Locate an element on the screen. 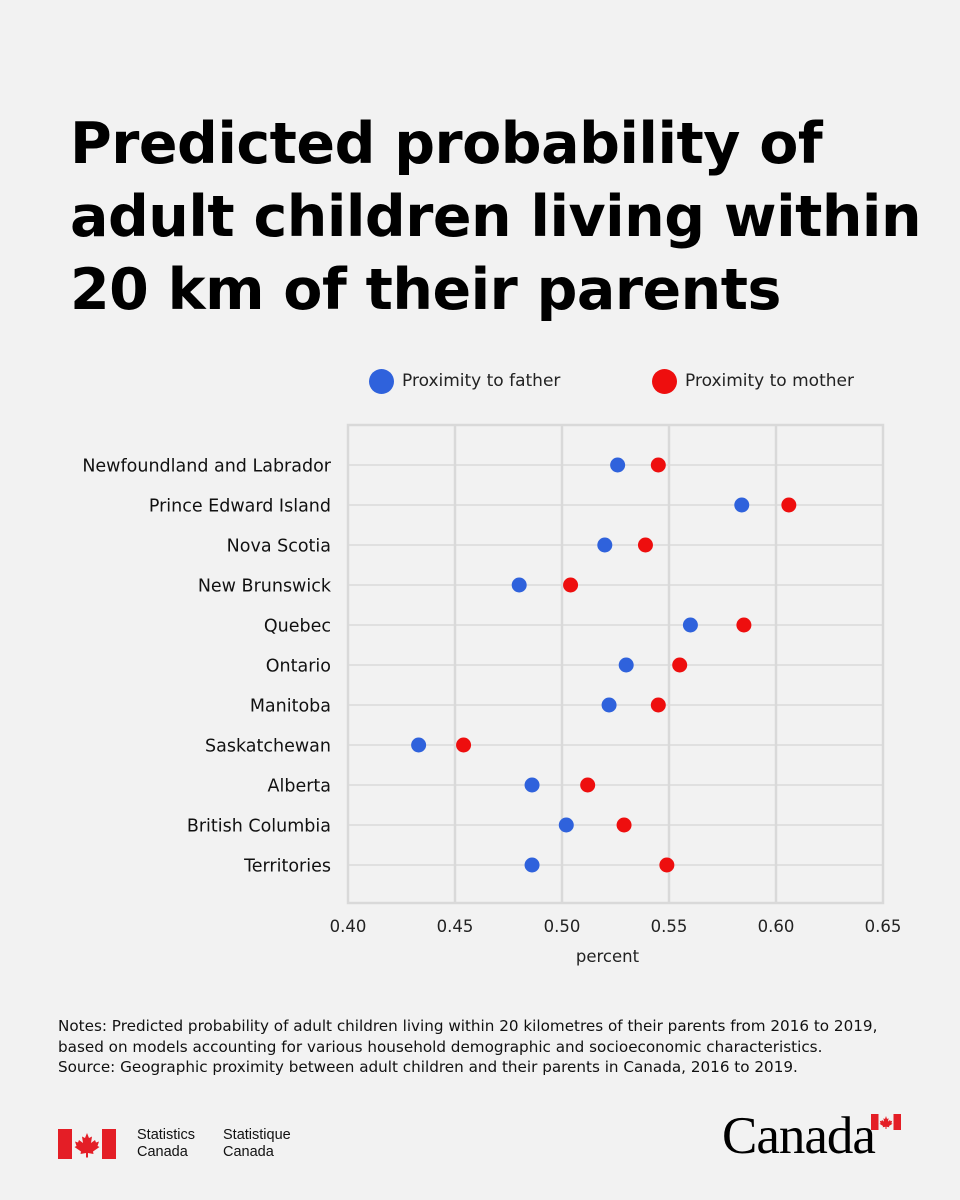  x-tick-label: 0.40 is located at coordinates (348, 926).